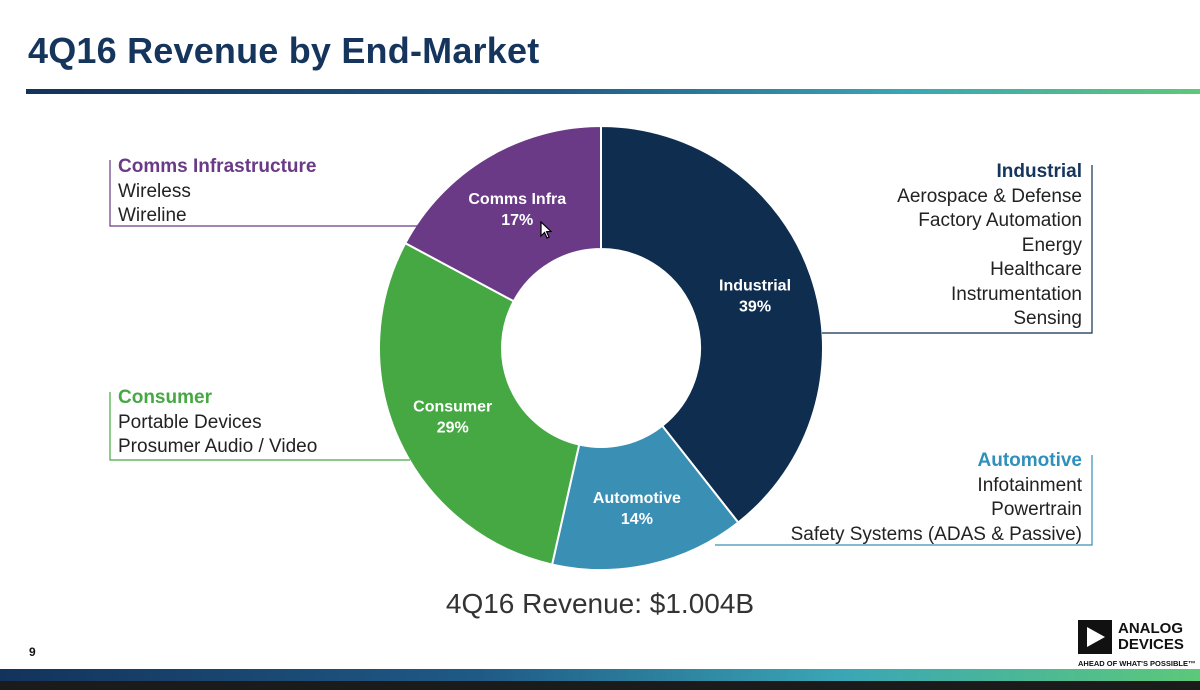  What do you see at coordinates (452, 407) in the screenshot?
I see `slice-label: Consumer` at bounding box center [452, 407].